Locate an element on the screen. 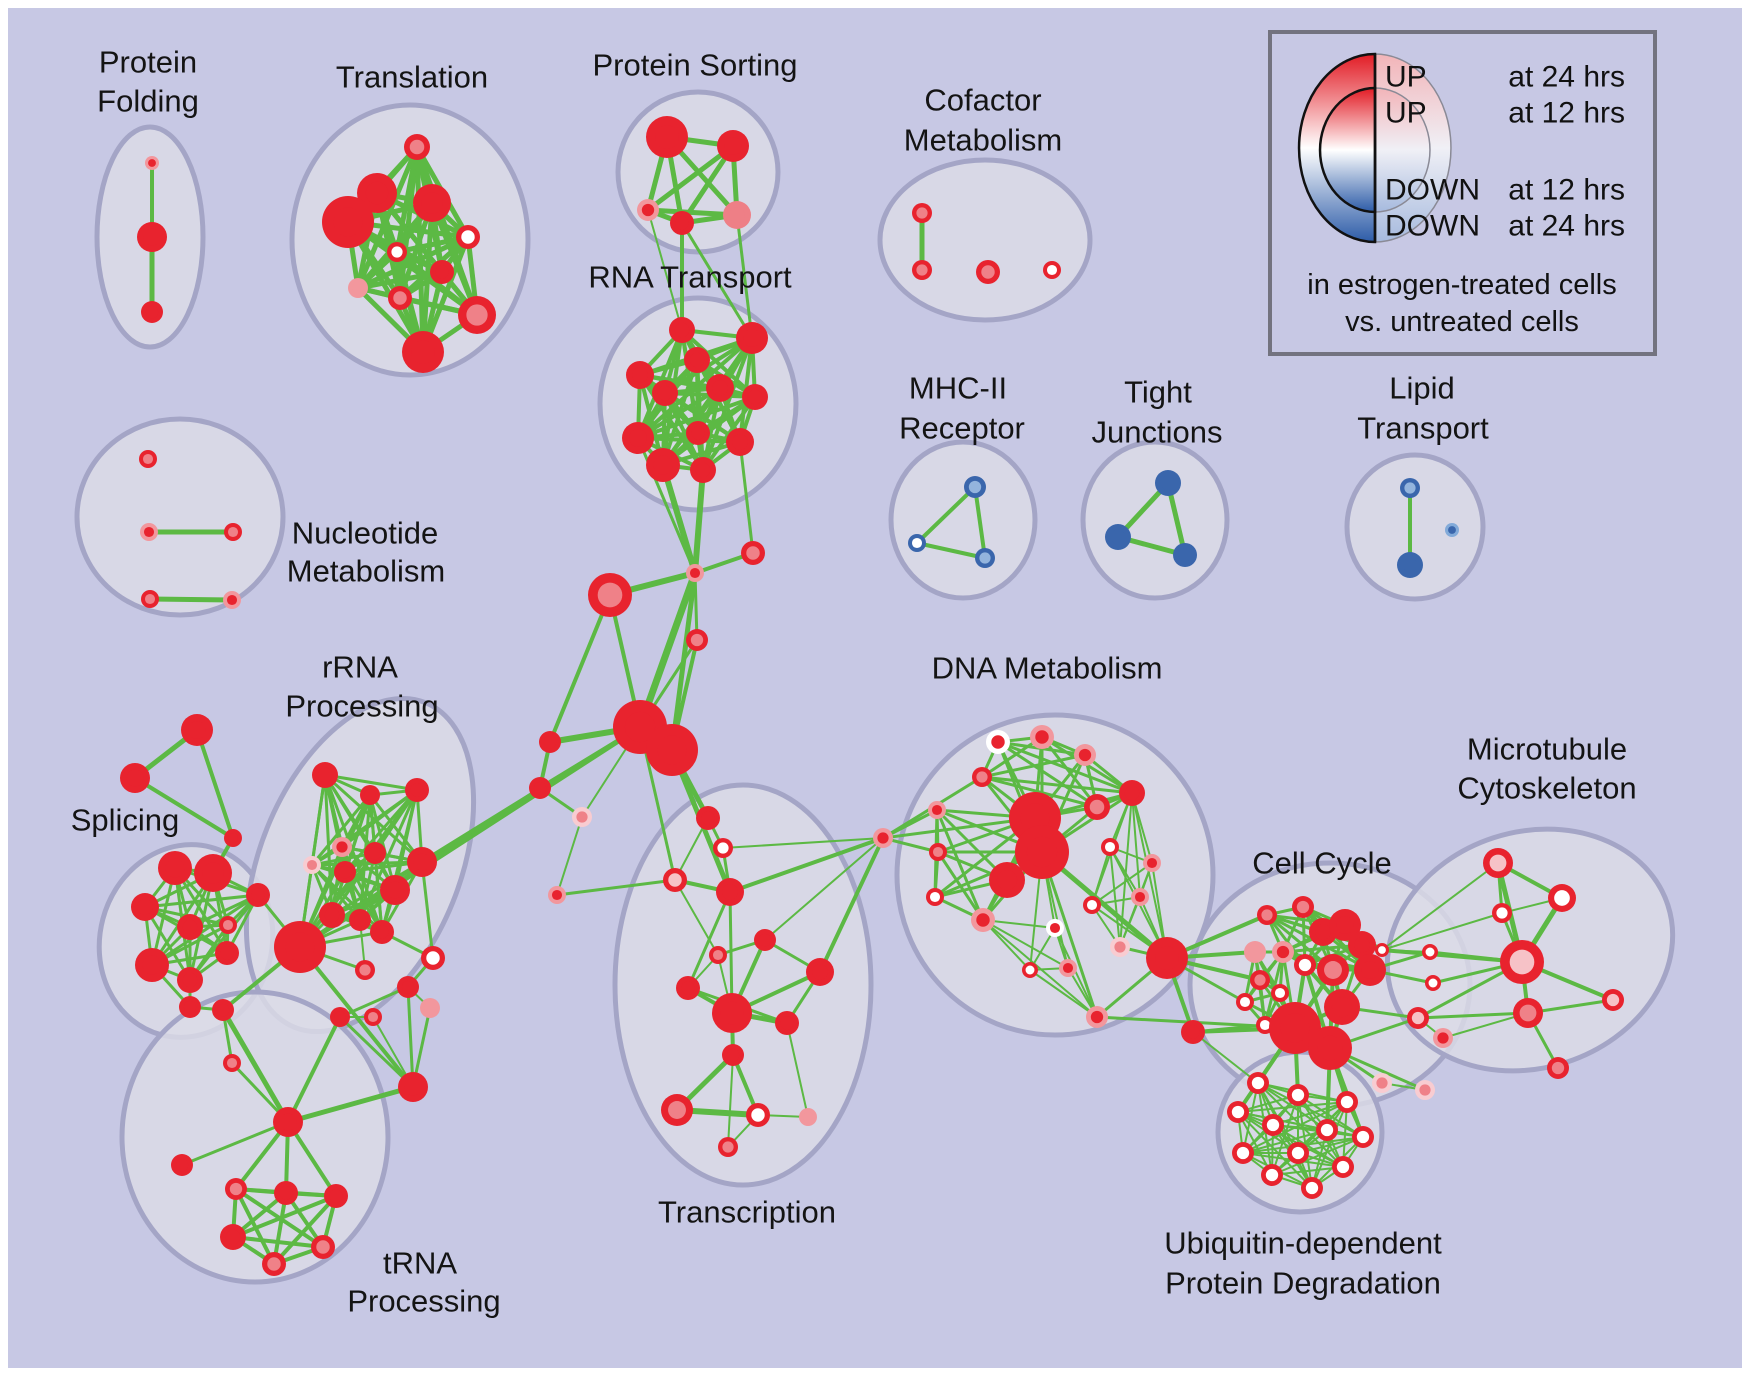 This screenshot has height=1376, width=1750. node-t9 is located at coordinates (477, 315).